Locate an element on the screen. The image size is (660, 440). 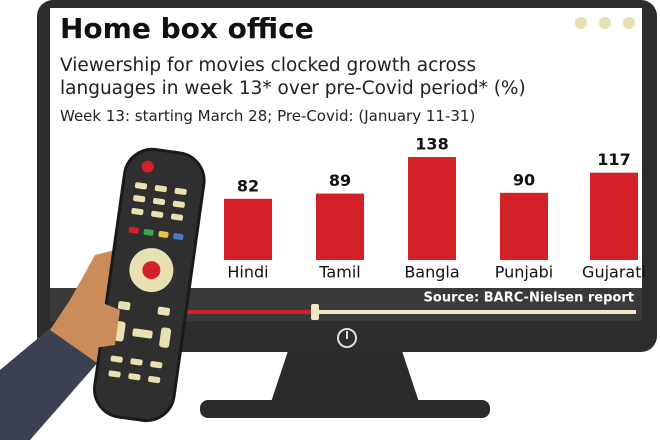
tv-stand is located at coordinates (345, 375).